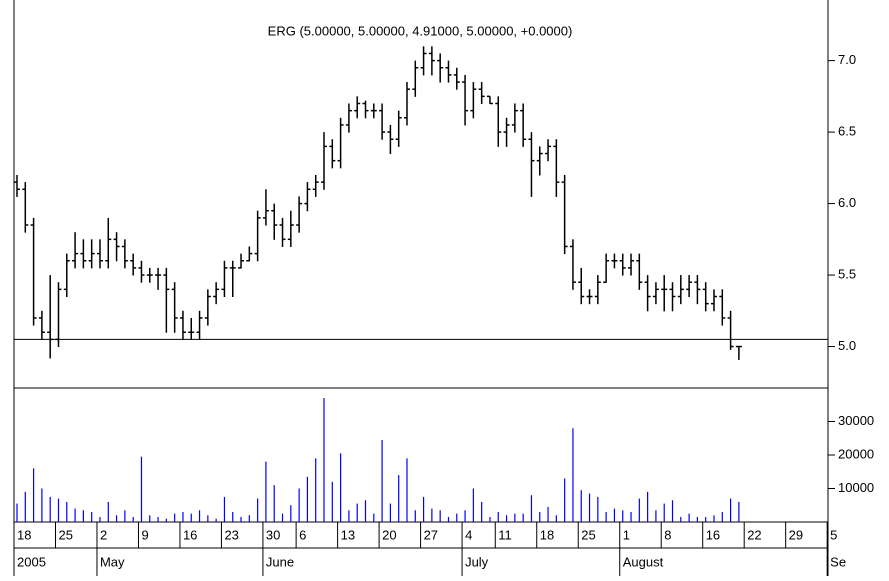 Image resolution: width=889 pixels, height=581 pixels. Describe the element at coordinates (431, 534) in the screenshot. I see `x-tick-label: 27` at that location.